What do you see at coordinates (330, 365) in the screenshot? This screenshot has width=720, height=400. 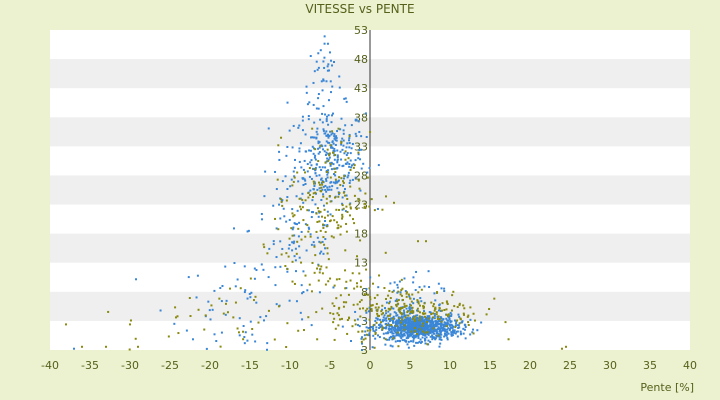 I see `x-tick-label: -5` at bounding box center [330, 365].